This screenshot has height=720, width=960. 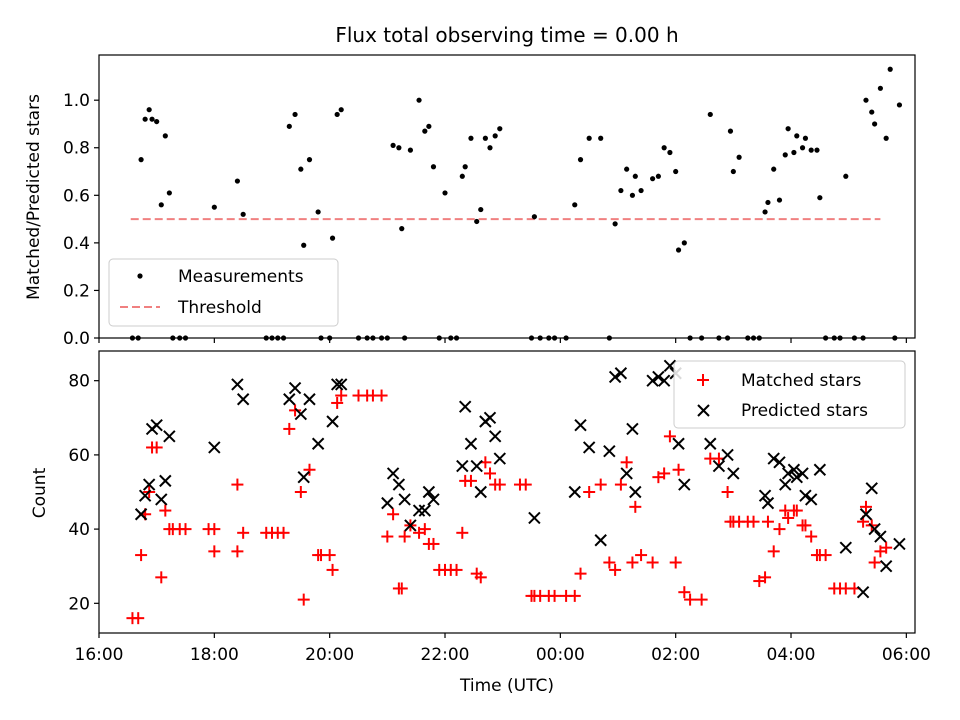 I want to click on bottom-y-tick-label: 40, so click(x=79, y=530).